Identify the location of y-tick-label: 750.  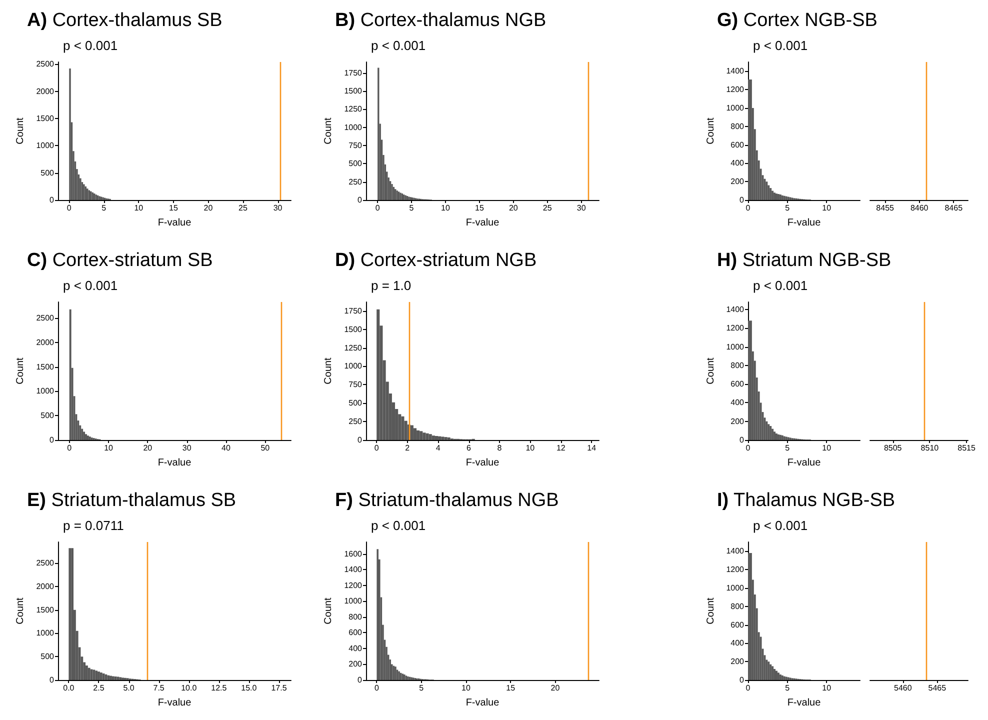
(355, 145).